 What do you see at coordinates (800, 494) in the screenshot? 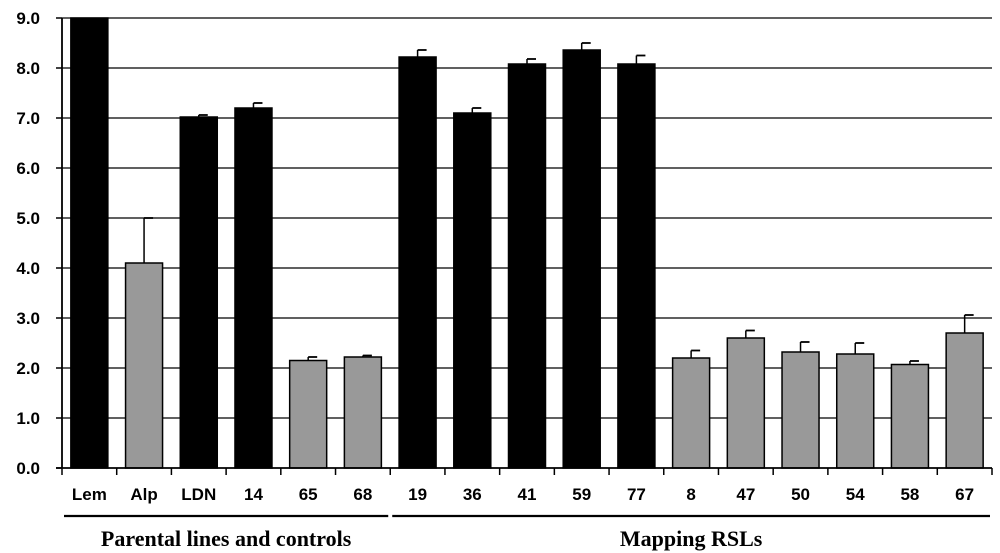
I see `x-tick-label: 50` at bounding box center [800, 494].